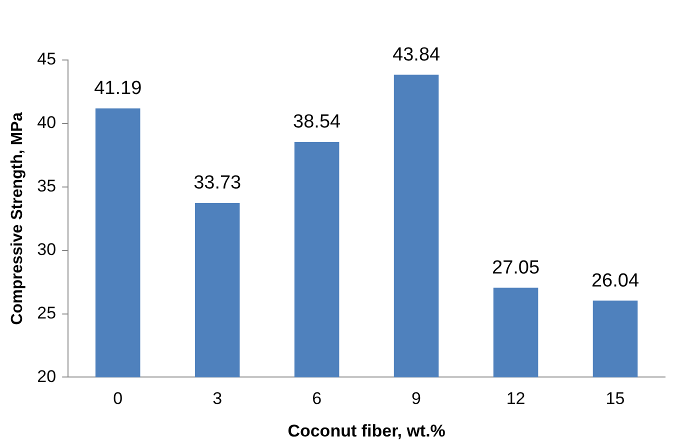 The image size is (683, 448). Describe the element at coordinates (46, 59) in the screenshot. I see `y-tick-label: 45` at that location.